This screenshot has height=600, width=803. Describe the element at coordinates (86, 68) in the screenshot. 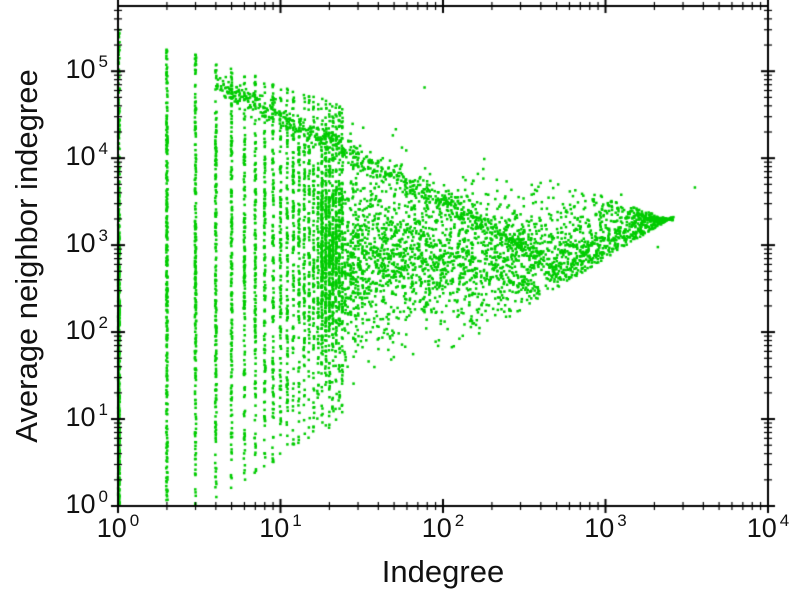

I see `y-tick-label: 10 5` at that location.